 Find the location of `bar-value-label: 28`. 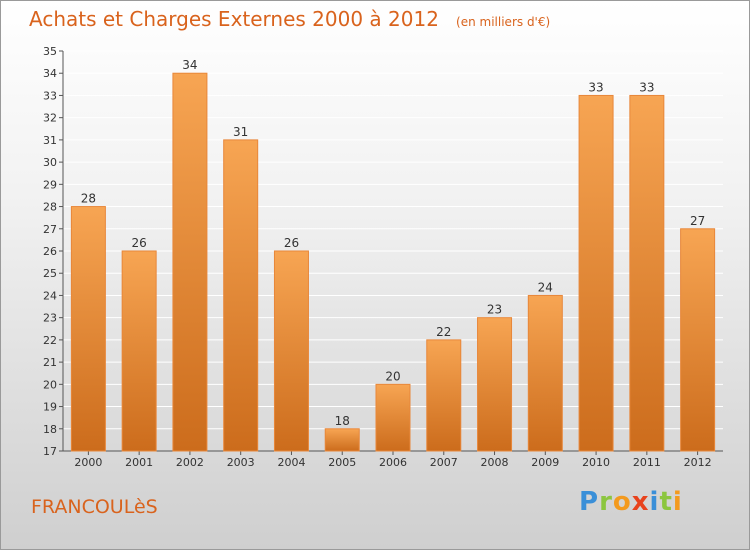

bar-value-label: 28 is located at coordinates (88, 199).